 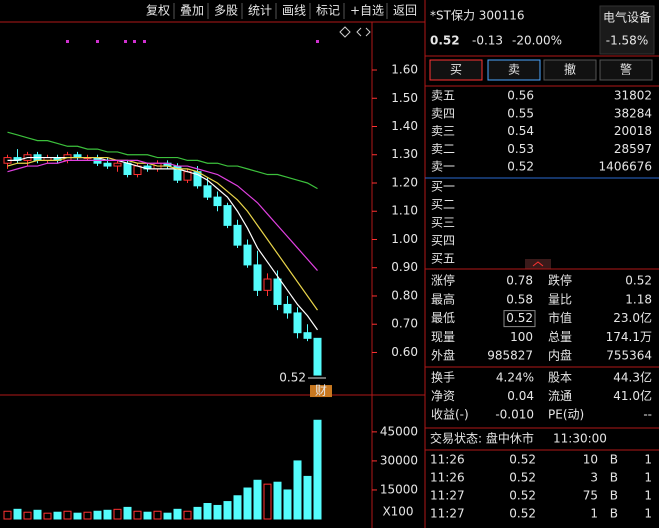 I want to click on toolbar-button: 统计, so click(x=260, y=11).